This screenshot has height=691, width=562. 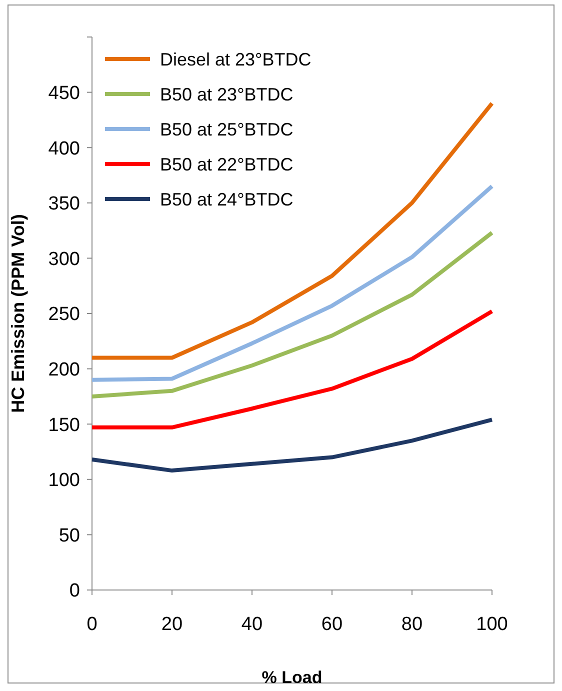 What do you see at coordinates (492, 624) in the screenshot?
I see `x-tick-label: 100` at bounding box center [492, 624].